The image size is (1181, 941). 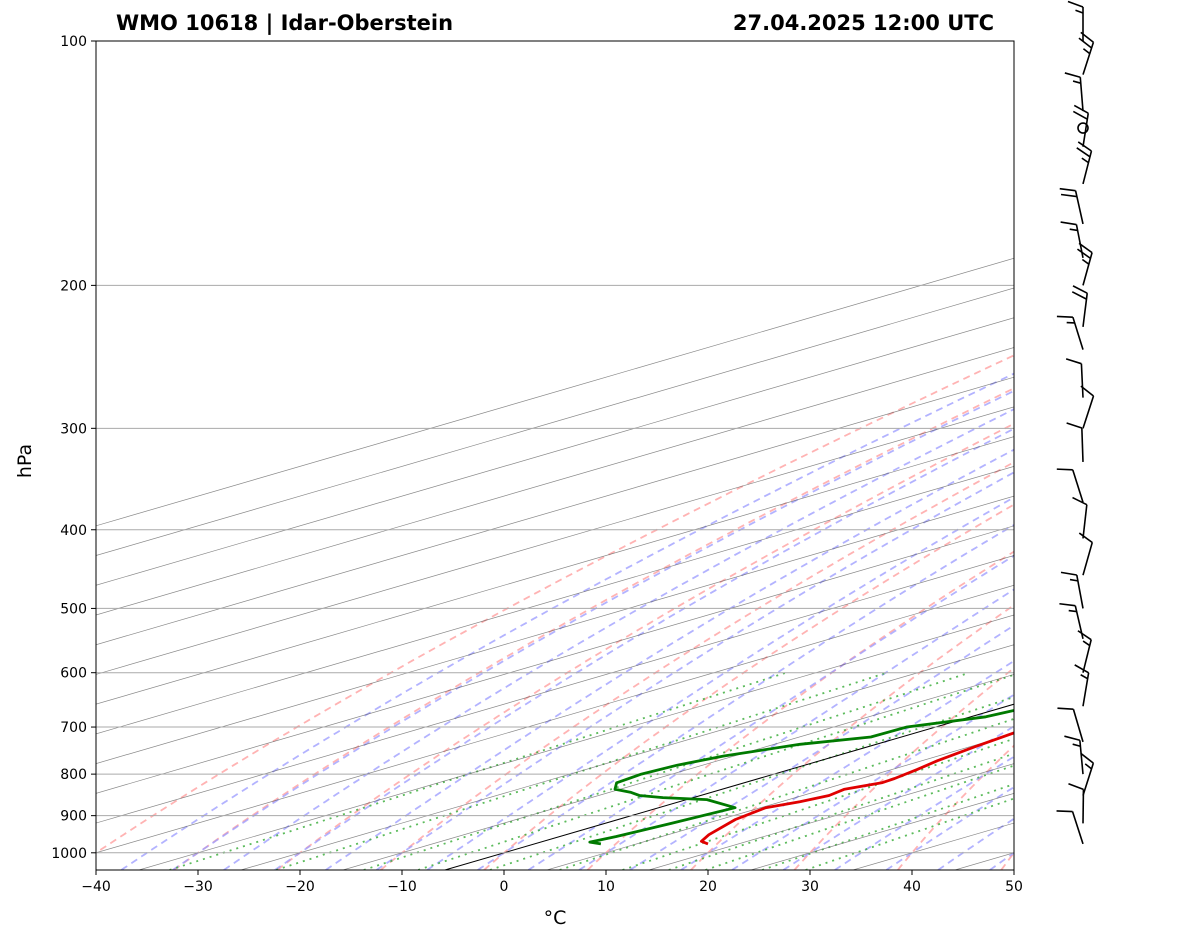 What do you see at coordinates (69, 854) in the screenshot?
I see `y-tick-label: 1000` at bounding box center [69, 854].